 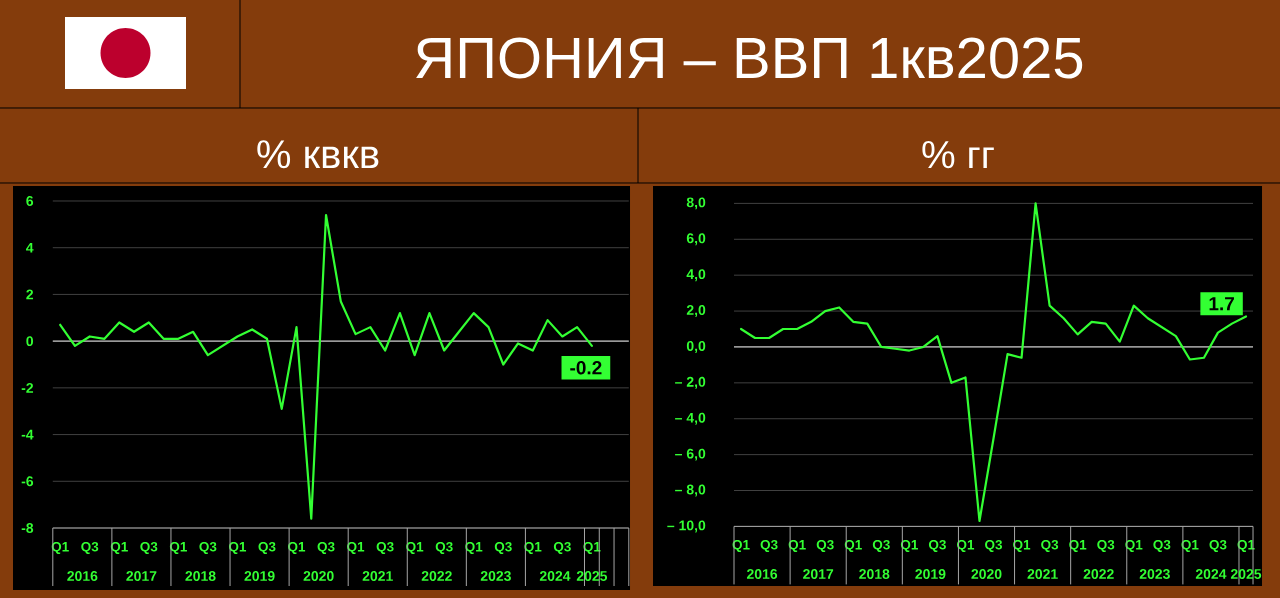 What do you see at coordinates (690, 490) in the screenshot?
I see `y-tick-label: – 8,0` at bounding box center [690, 490].